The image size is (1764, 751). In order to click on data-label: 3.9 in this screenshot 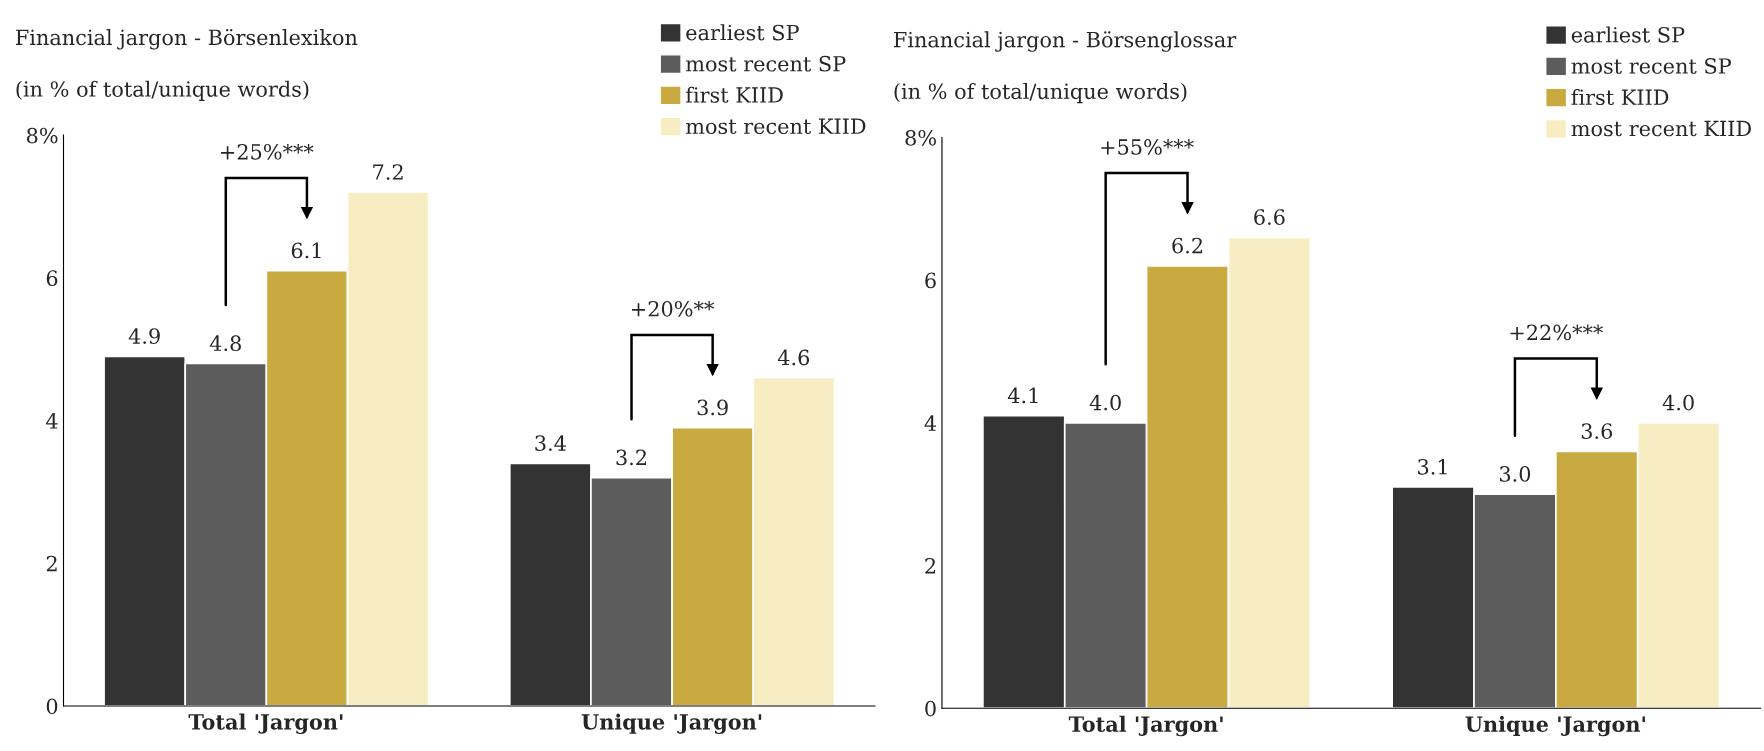, I will do `click(712, 407)`.